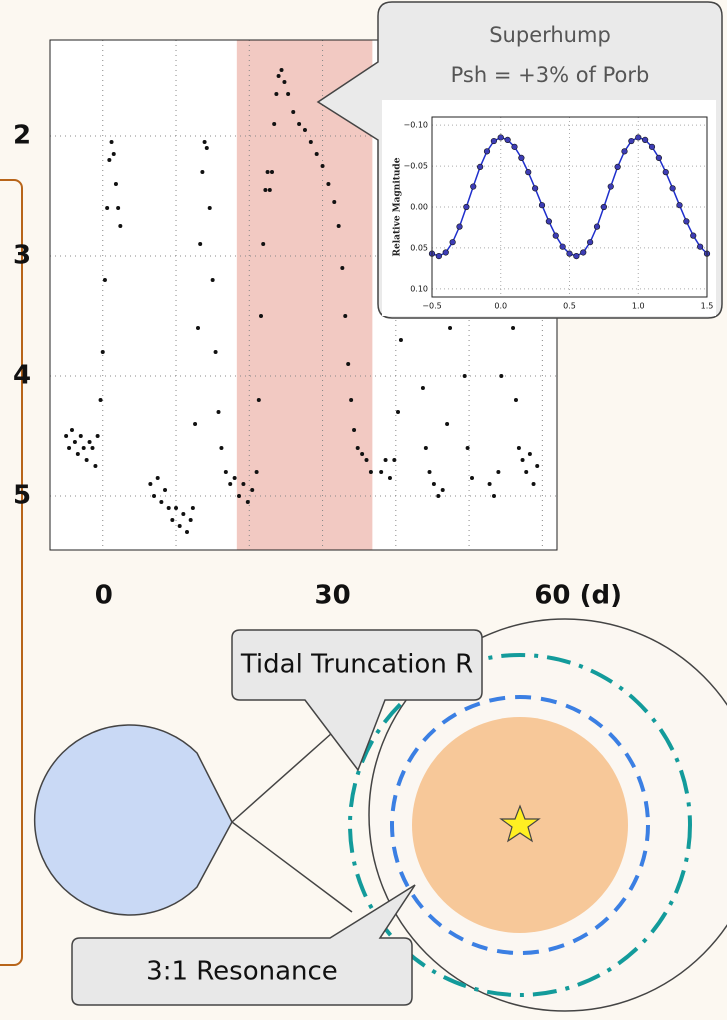  I want to click on y-tick-label: 4, so click(22, 376).